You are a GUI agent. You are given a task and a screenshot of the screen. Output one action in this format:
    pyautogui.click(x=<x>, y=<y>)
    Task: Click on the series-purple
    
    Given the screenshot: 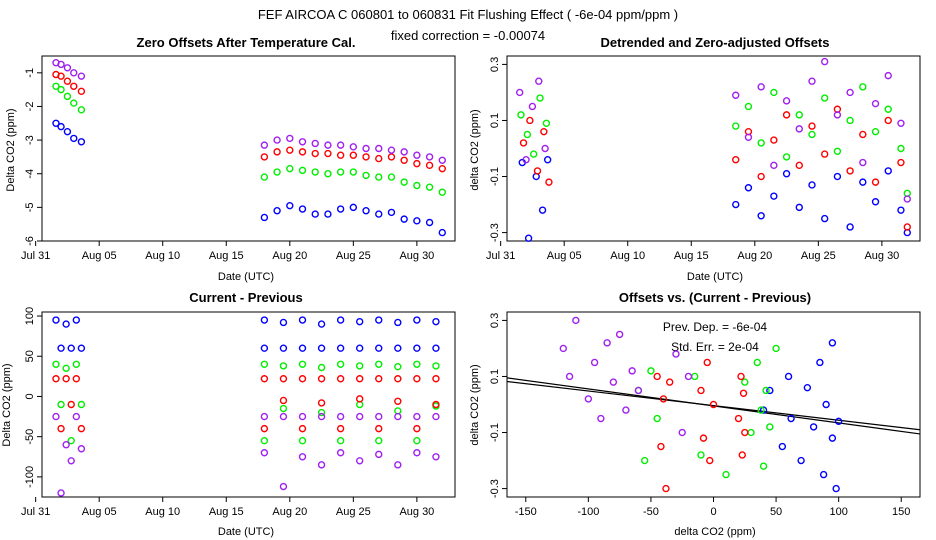 What is the action you would take?
    pyautogui.click(x=249, y=111)
    